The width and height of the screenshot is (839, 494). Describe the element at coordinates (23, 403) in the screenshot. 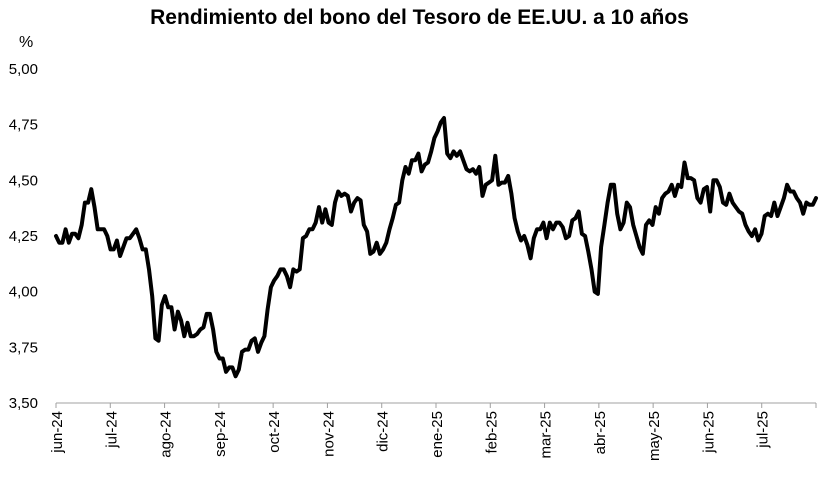

I see `y-tick-label: 3,50` at that location.